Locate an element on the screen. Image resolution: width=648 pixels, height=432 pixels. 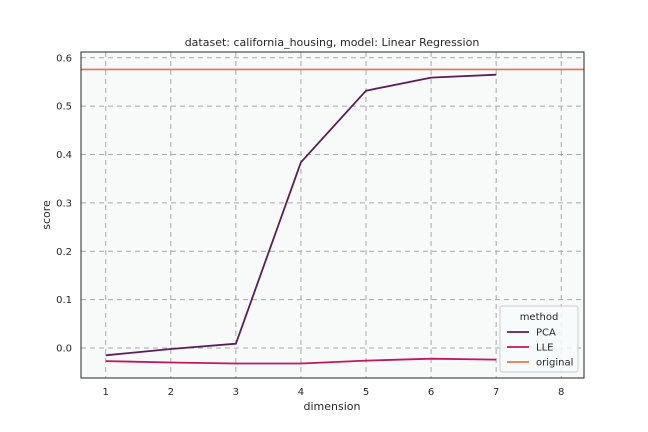
legend-label-original: original is located at coordinates (554, 363).